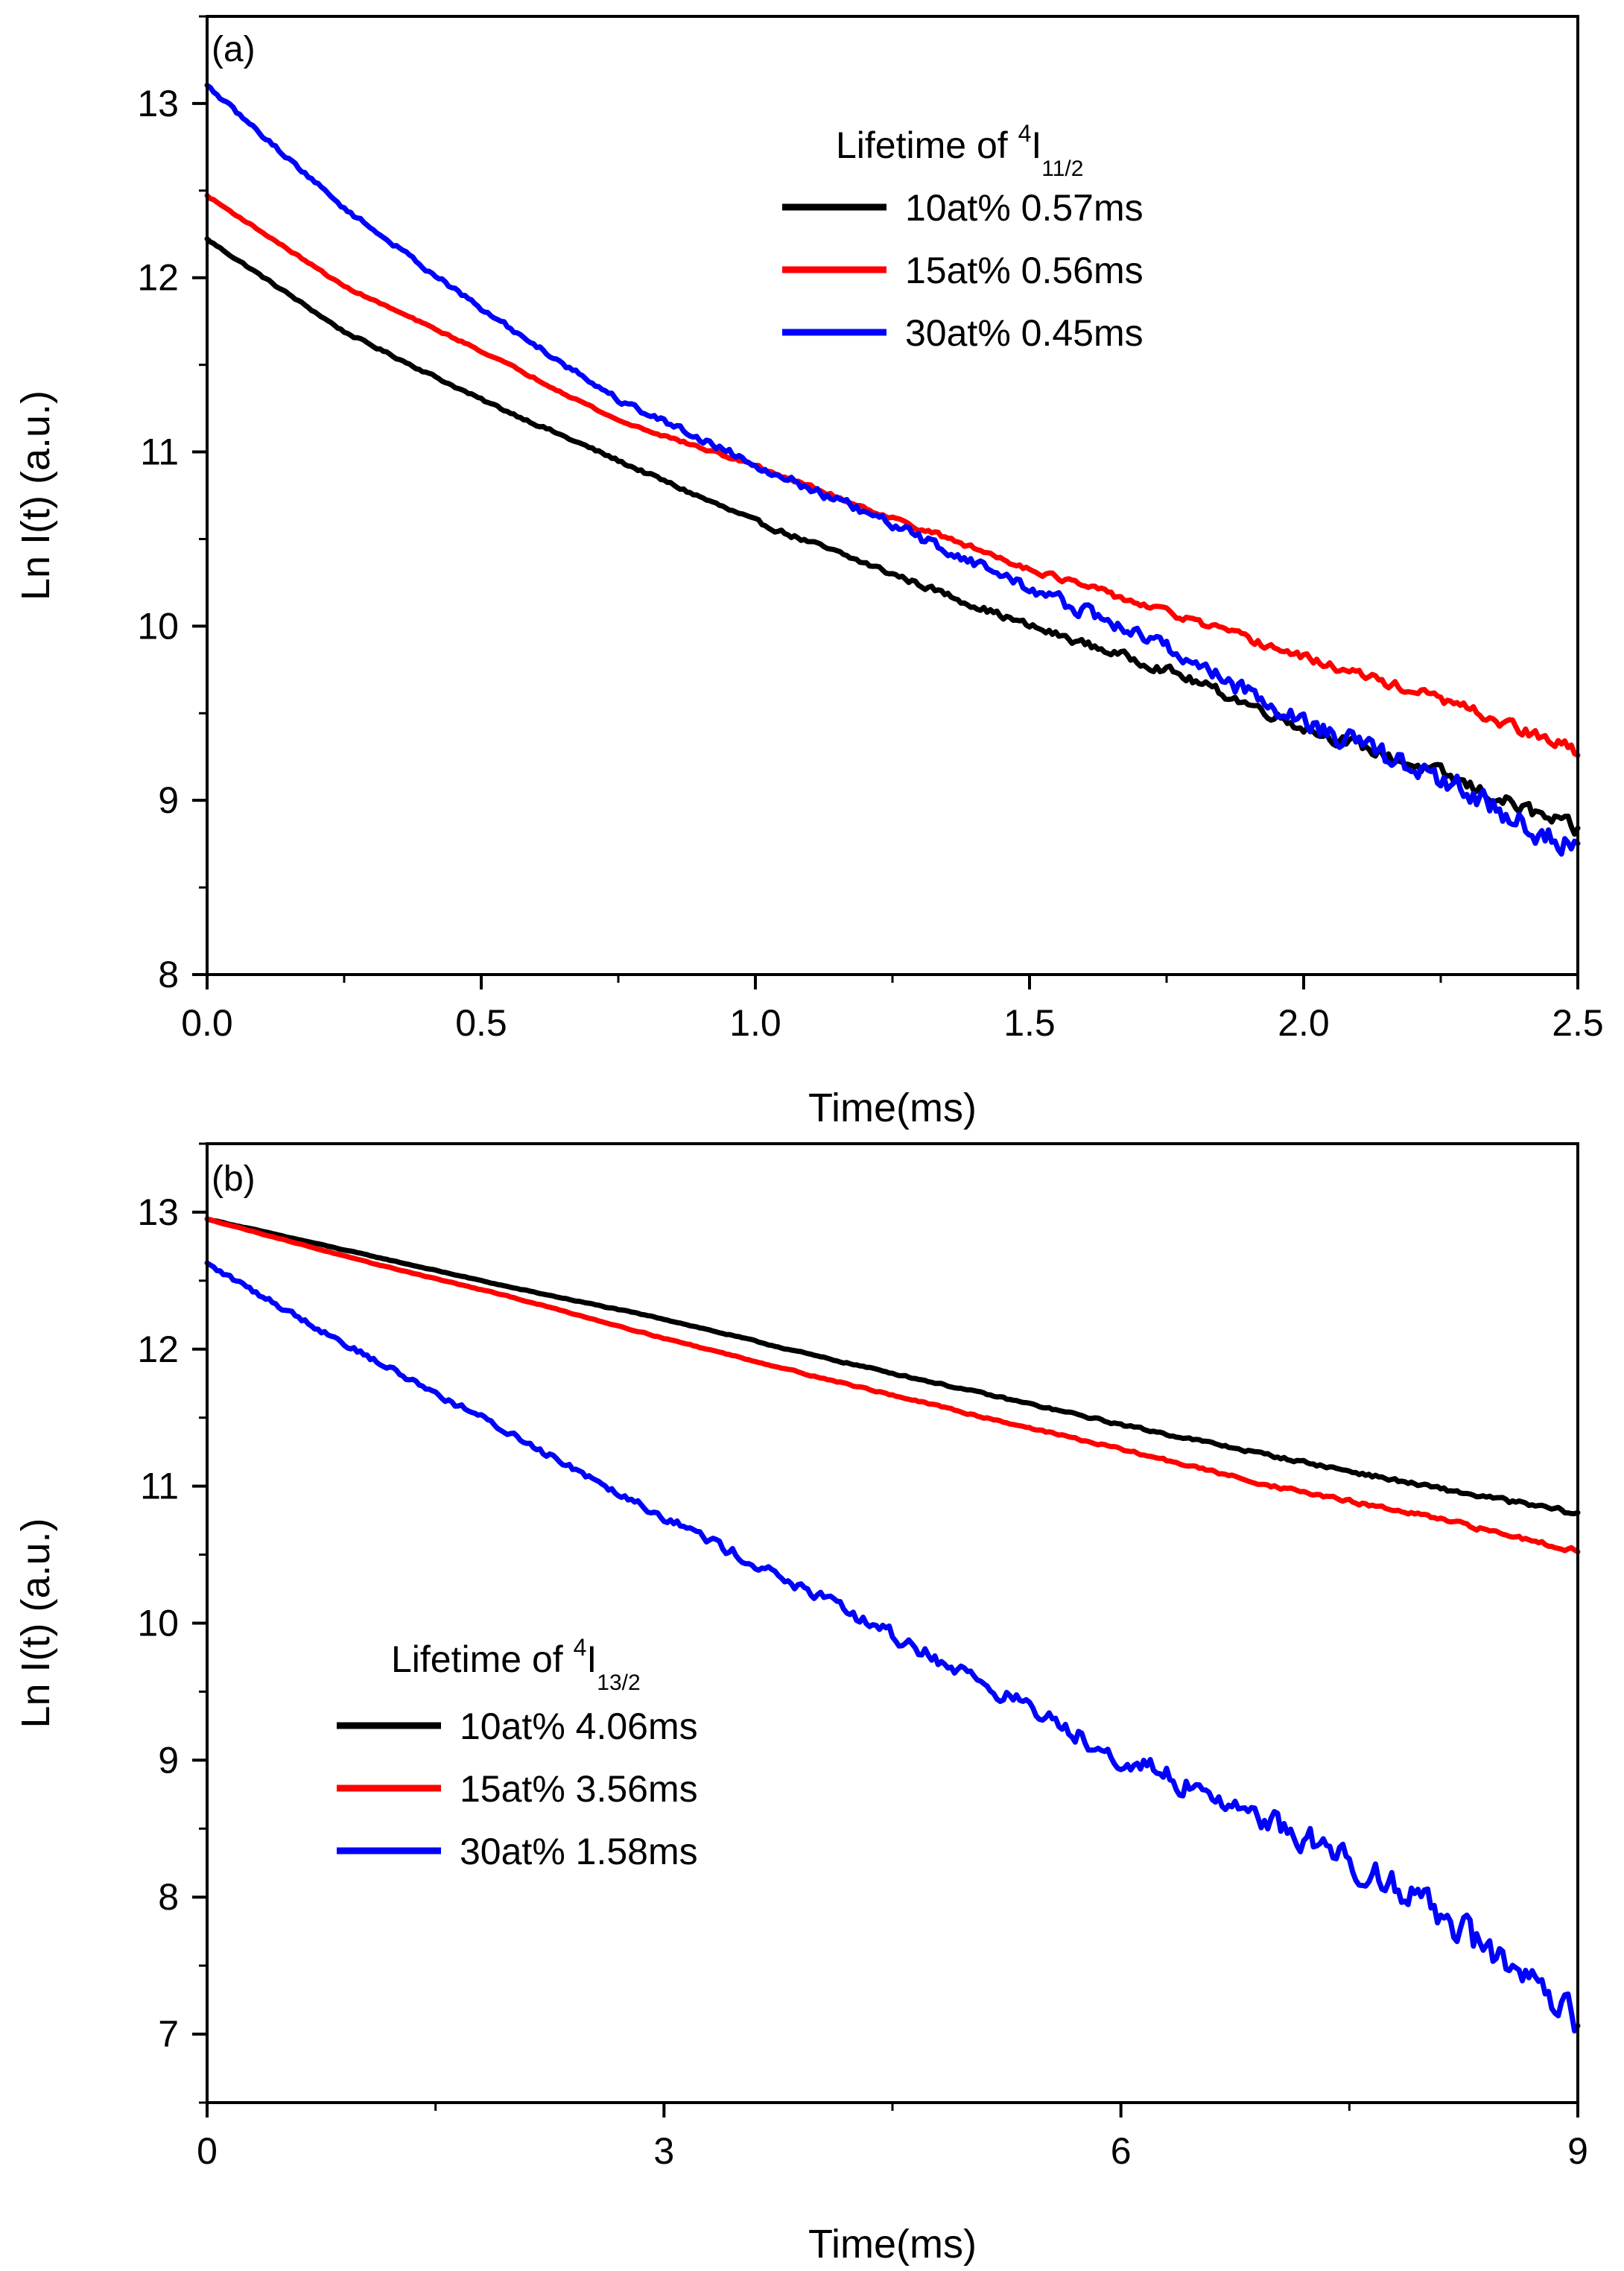  I want to click on x-tick-label: 9, so click(1578, 2151).